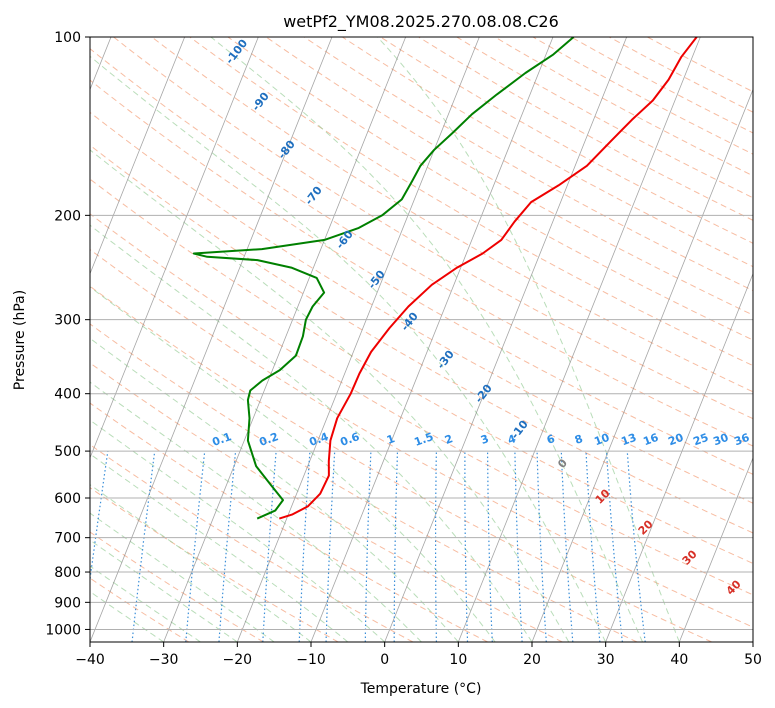  What do you see at coordinates (679, 660) in the screenshot?
I see `x-tick-label: 40` at bounding box center [679, 660].